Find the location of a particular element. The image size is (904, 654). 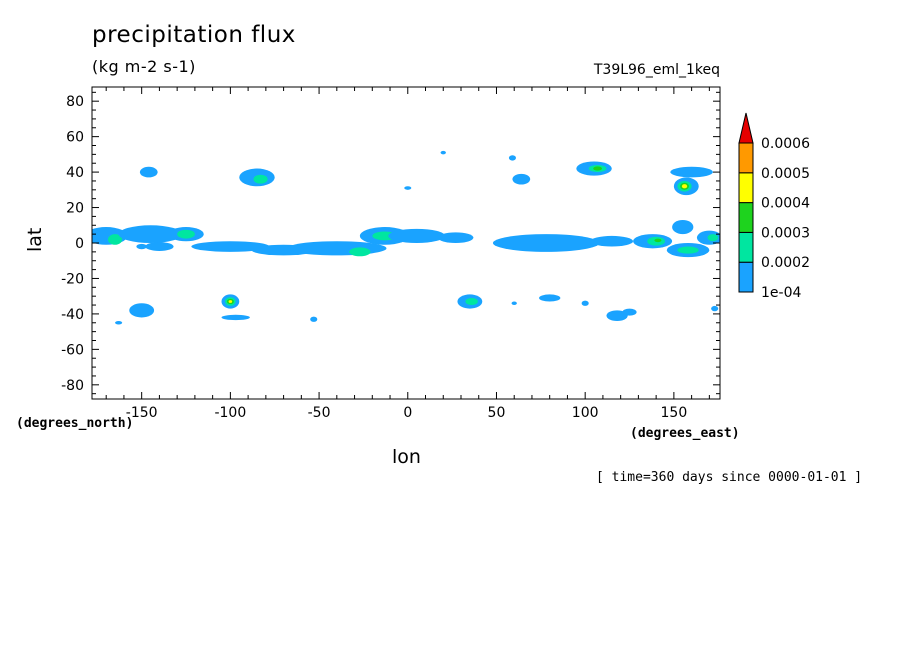

chart-title: precipitation flux is located at coordinates (194, 35).